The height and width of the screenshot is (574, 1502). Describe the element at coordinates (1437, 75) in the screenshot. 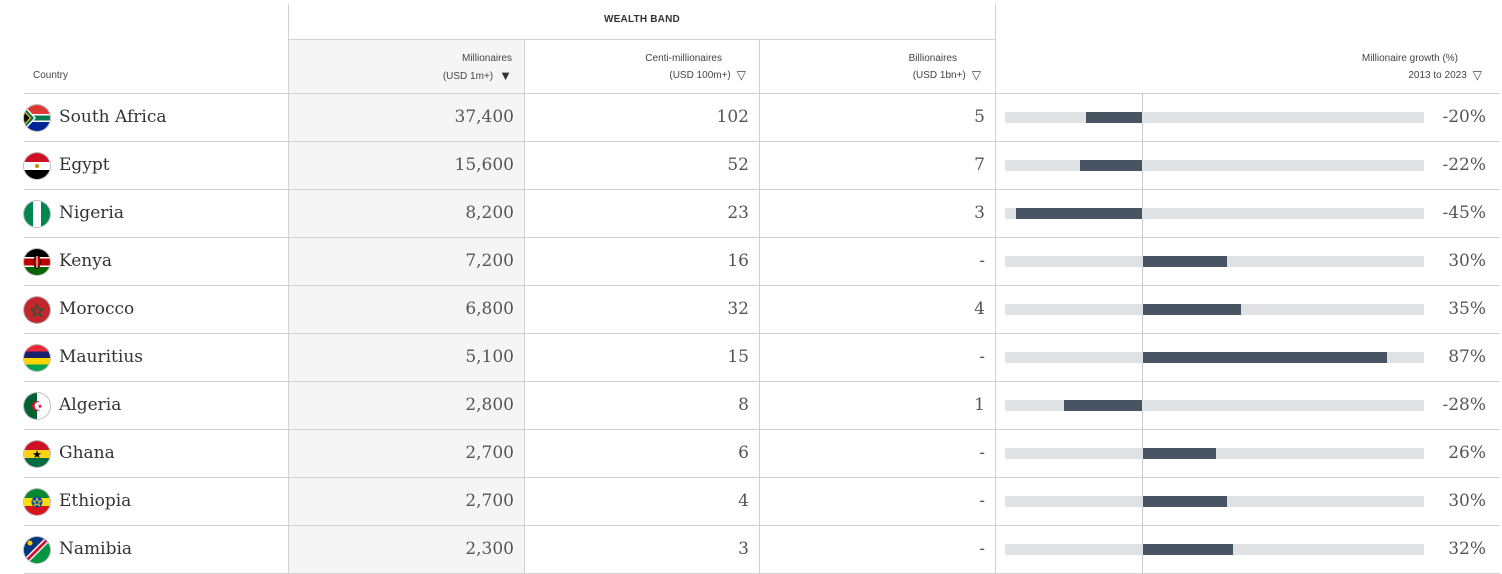

I see `header-sublabel: 2013 to 2023` at that location.